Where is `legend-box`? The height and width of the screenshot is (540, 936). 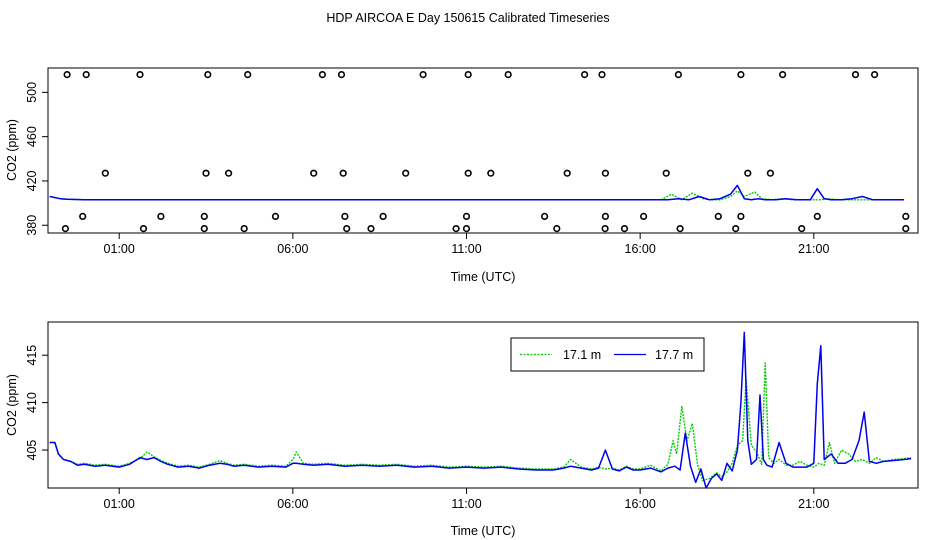 legend-box is located at coordinates (607, 354).